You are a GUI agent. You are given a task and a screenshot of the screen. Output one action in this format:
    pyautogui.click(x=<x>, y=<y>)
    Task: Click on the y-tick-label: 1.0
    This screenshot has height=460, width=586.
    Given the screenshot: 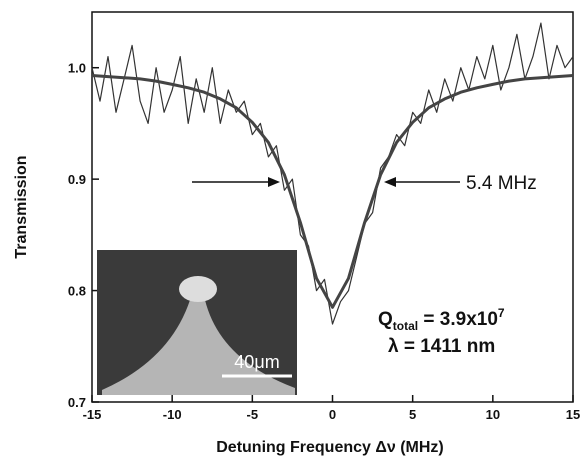 What is the action you would take?
    pyautogui.click(x=77, y=68)
    